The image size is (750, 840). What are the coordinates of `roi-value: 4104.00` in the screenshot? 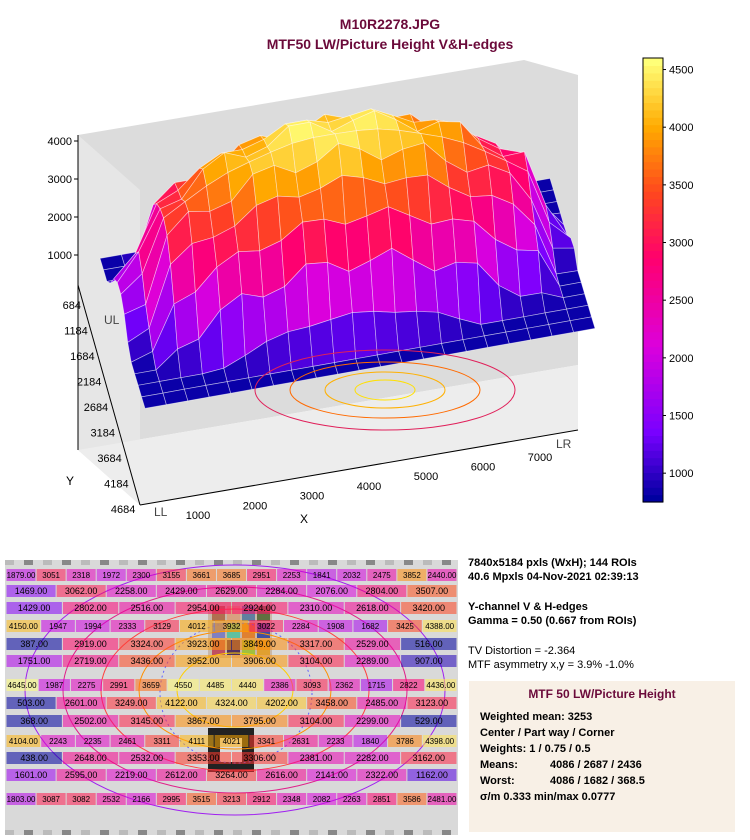 It's located at (23, 741).